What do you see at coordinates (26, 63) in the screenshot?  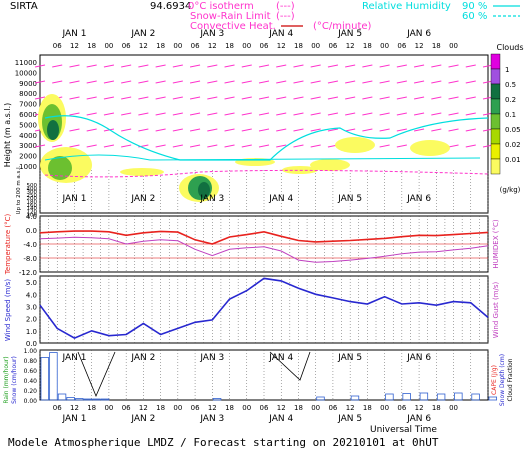 I see `height-tick-label: 11000` at bounding box center [26, 63].